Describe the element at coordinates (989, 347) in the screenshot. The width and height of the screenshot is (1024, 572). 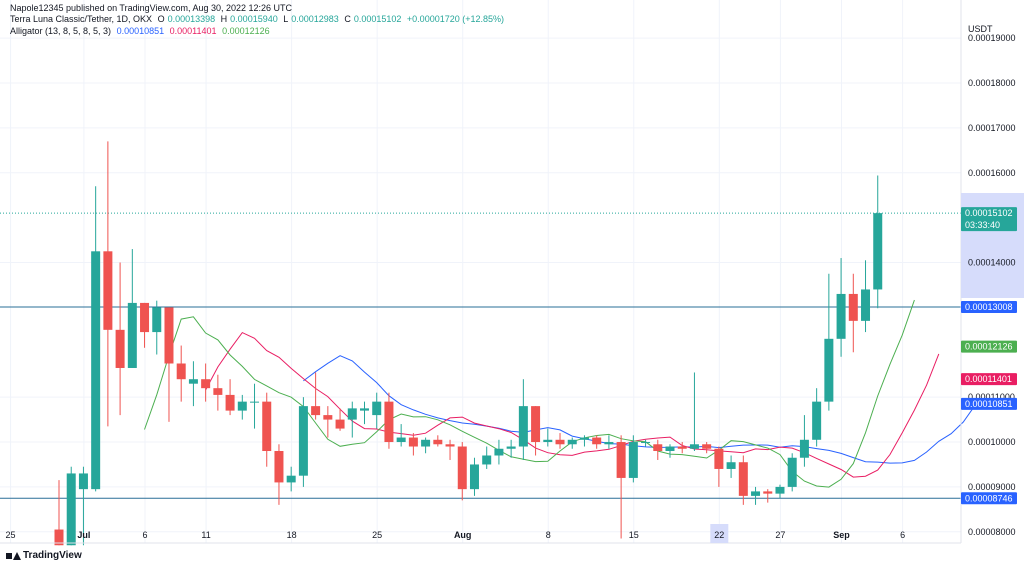
I see `lips-price-label: 0.00012126` at that location.